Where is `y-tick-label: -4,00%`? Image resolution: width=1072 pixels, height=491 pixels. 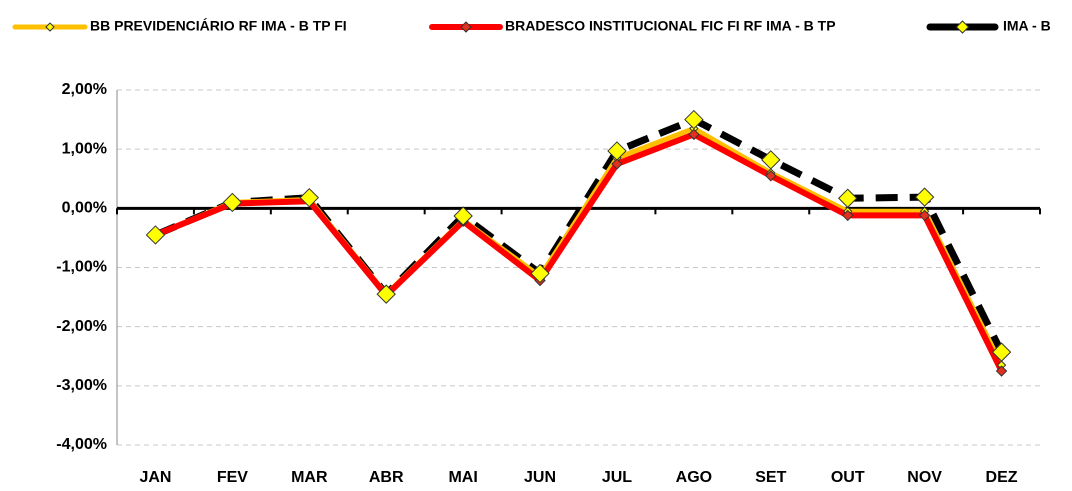
y-tick-label: -4,00% is located at coordinates (81, 444).